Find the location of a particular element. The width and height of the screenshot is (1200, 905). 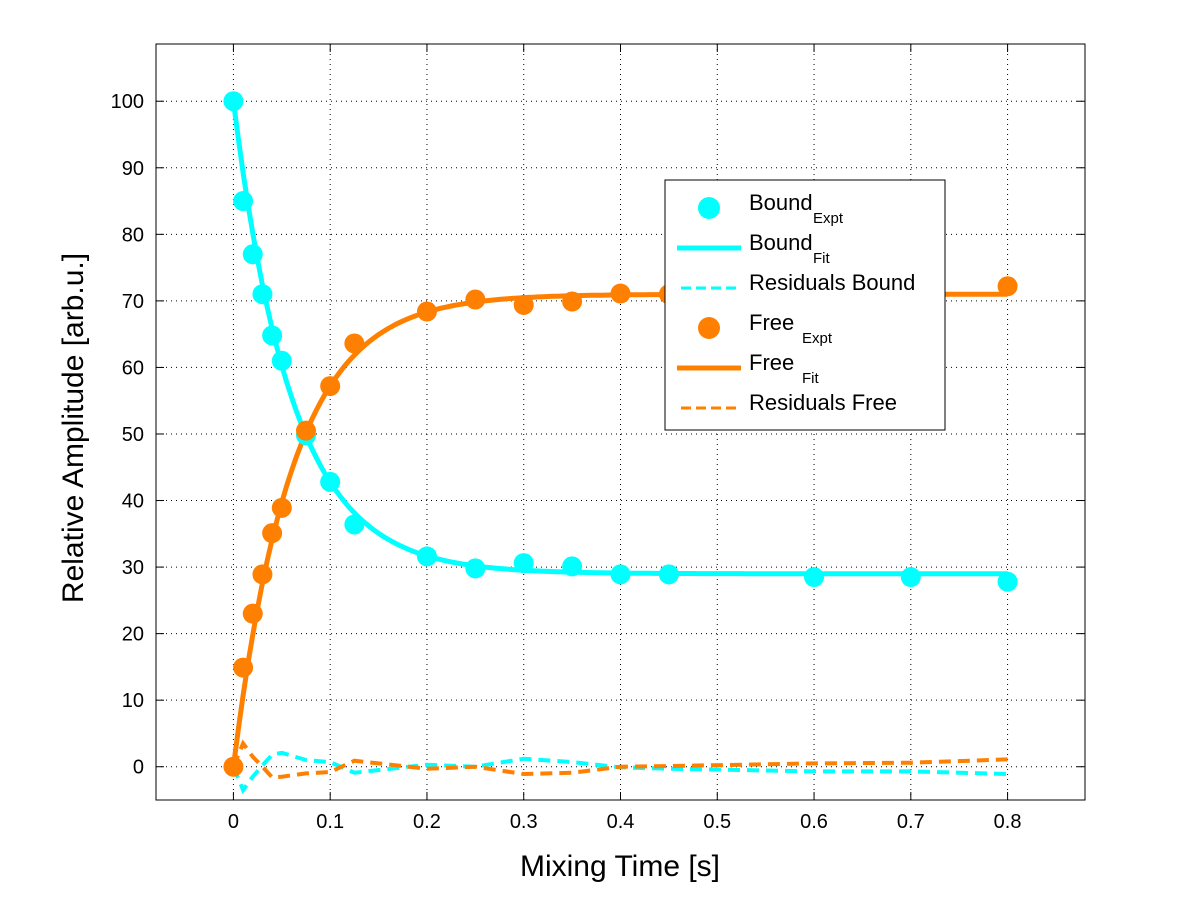

y-tick-label: 20 is located at coordinates (133, 635).